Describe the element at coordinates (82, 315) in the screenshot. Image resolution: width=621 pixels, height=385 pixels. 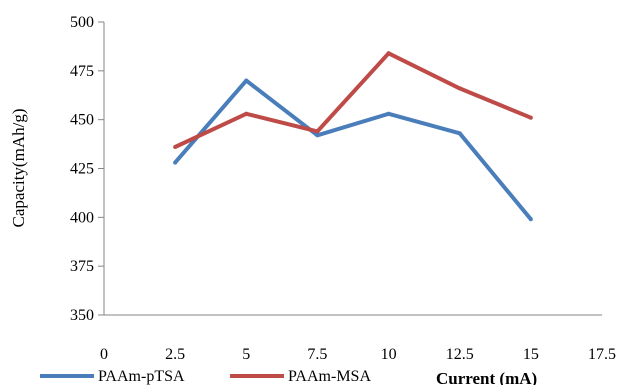
I see `y-tick-label: 350` at that location.